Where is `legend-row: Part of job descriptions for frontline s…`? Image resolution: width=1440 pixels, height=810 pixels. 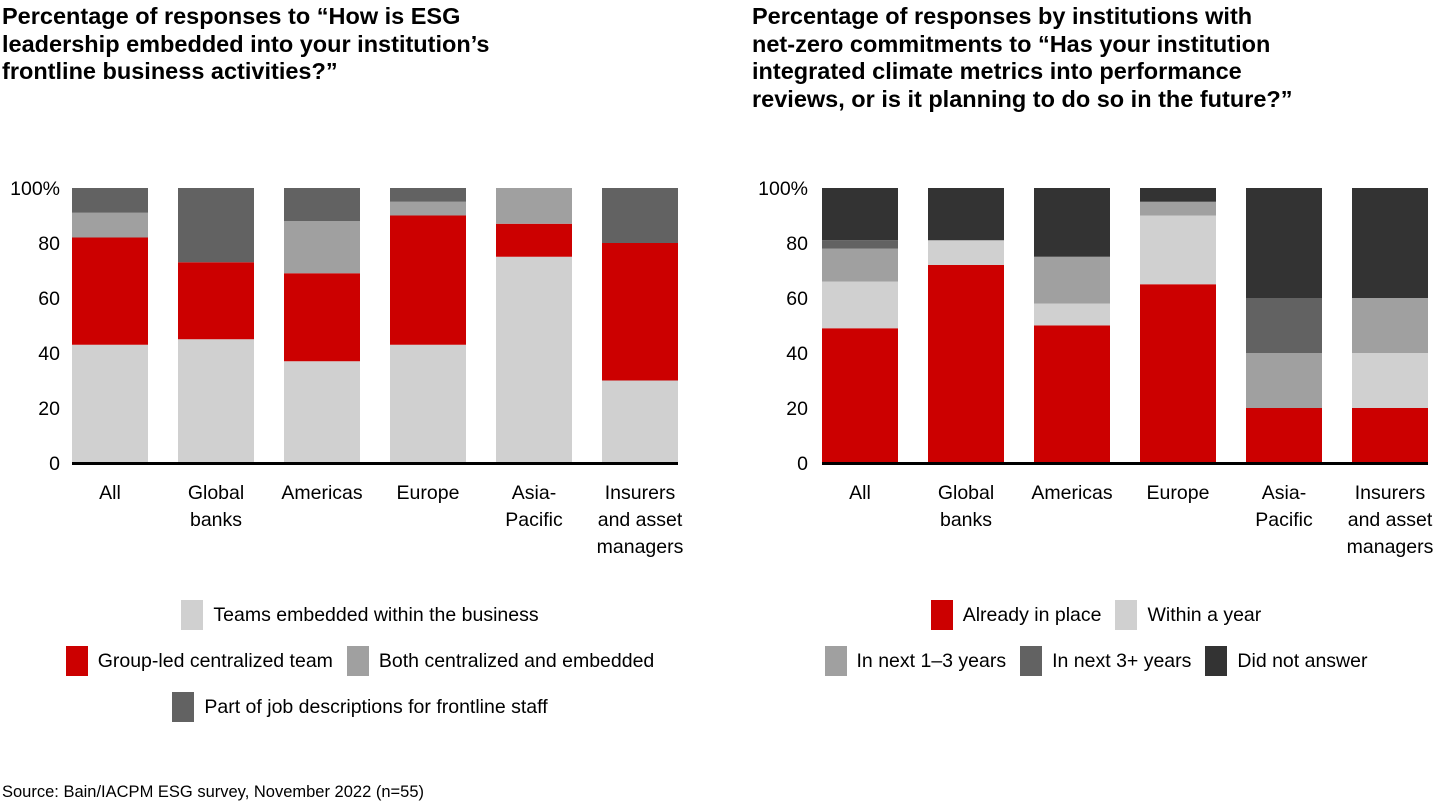 legend-row: Part of job descriptions for frontline s… is located at coordinates (366, 707).